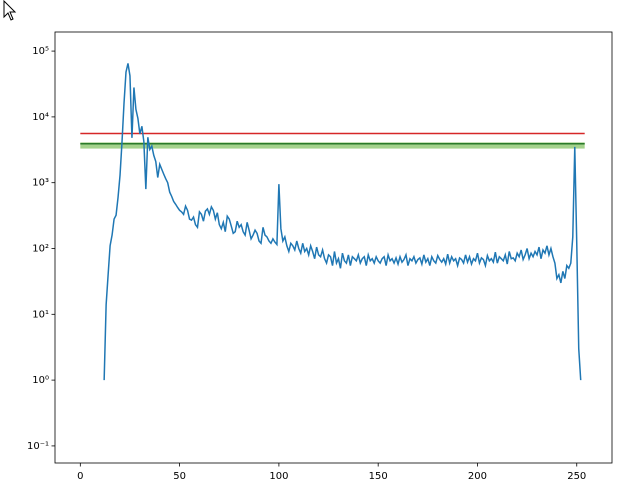  I want to click on x-tick-label: 0, so click(80, 476).